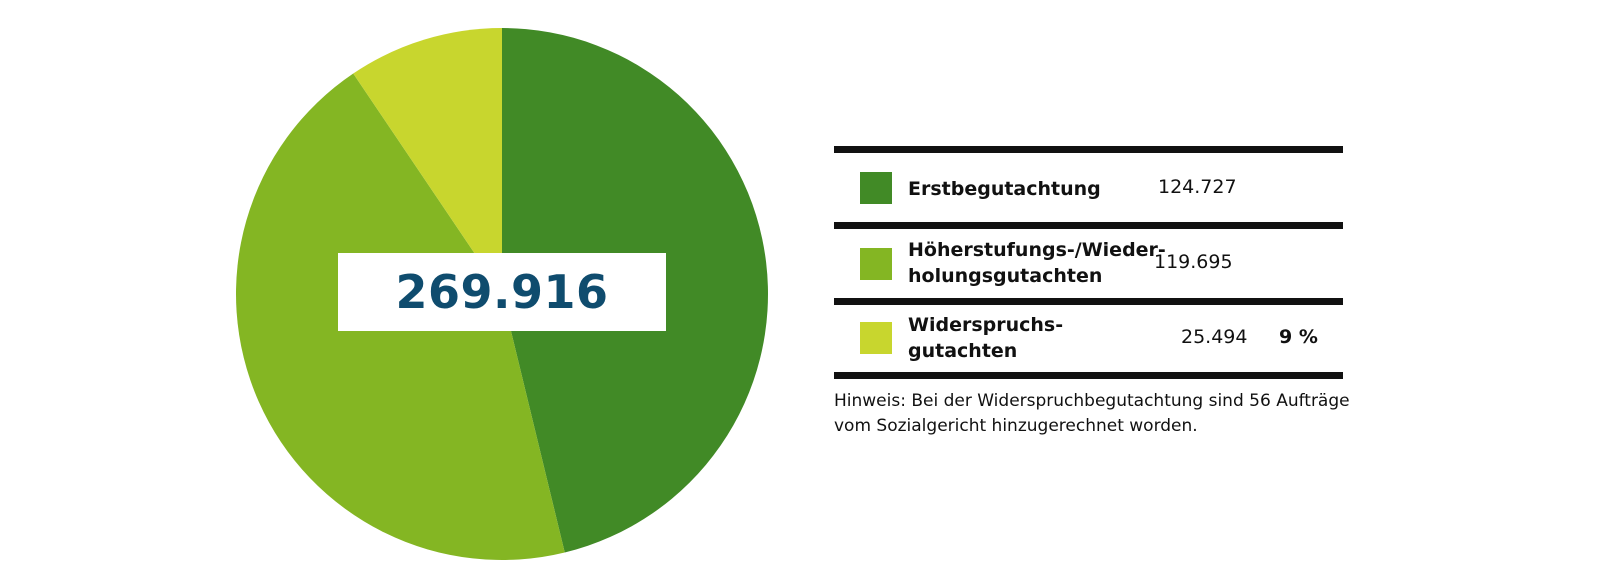 The width and height of the screenshot is (1600, 585). Describe the element at coordinates (876, 264) in the screenshot. I see `legend-swatch-hoeherstufung` at that location.